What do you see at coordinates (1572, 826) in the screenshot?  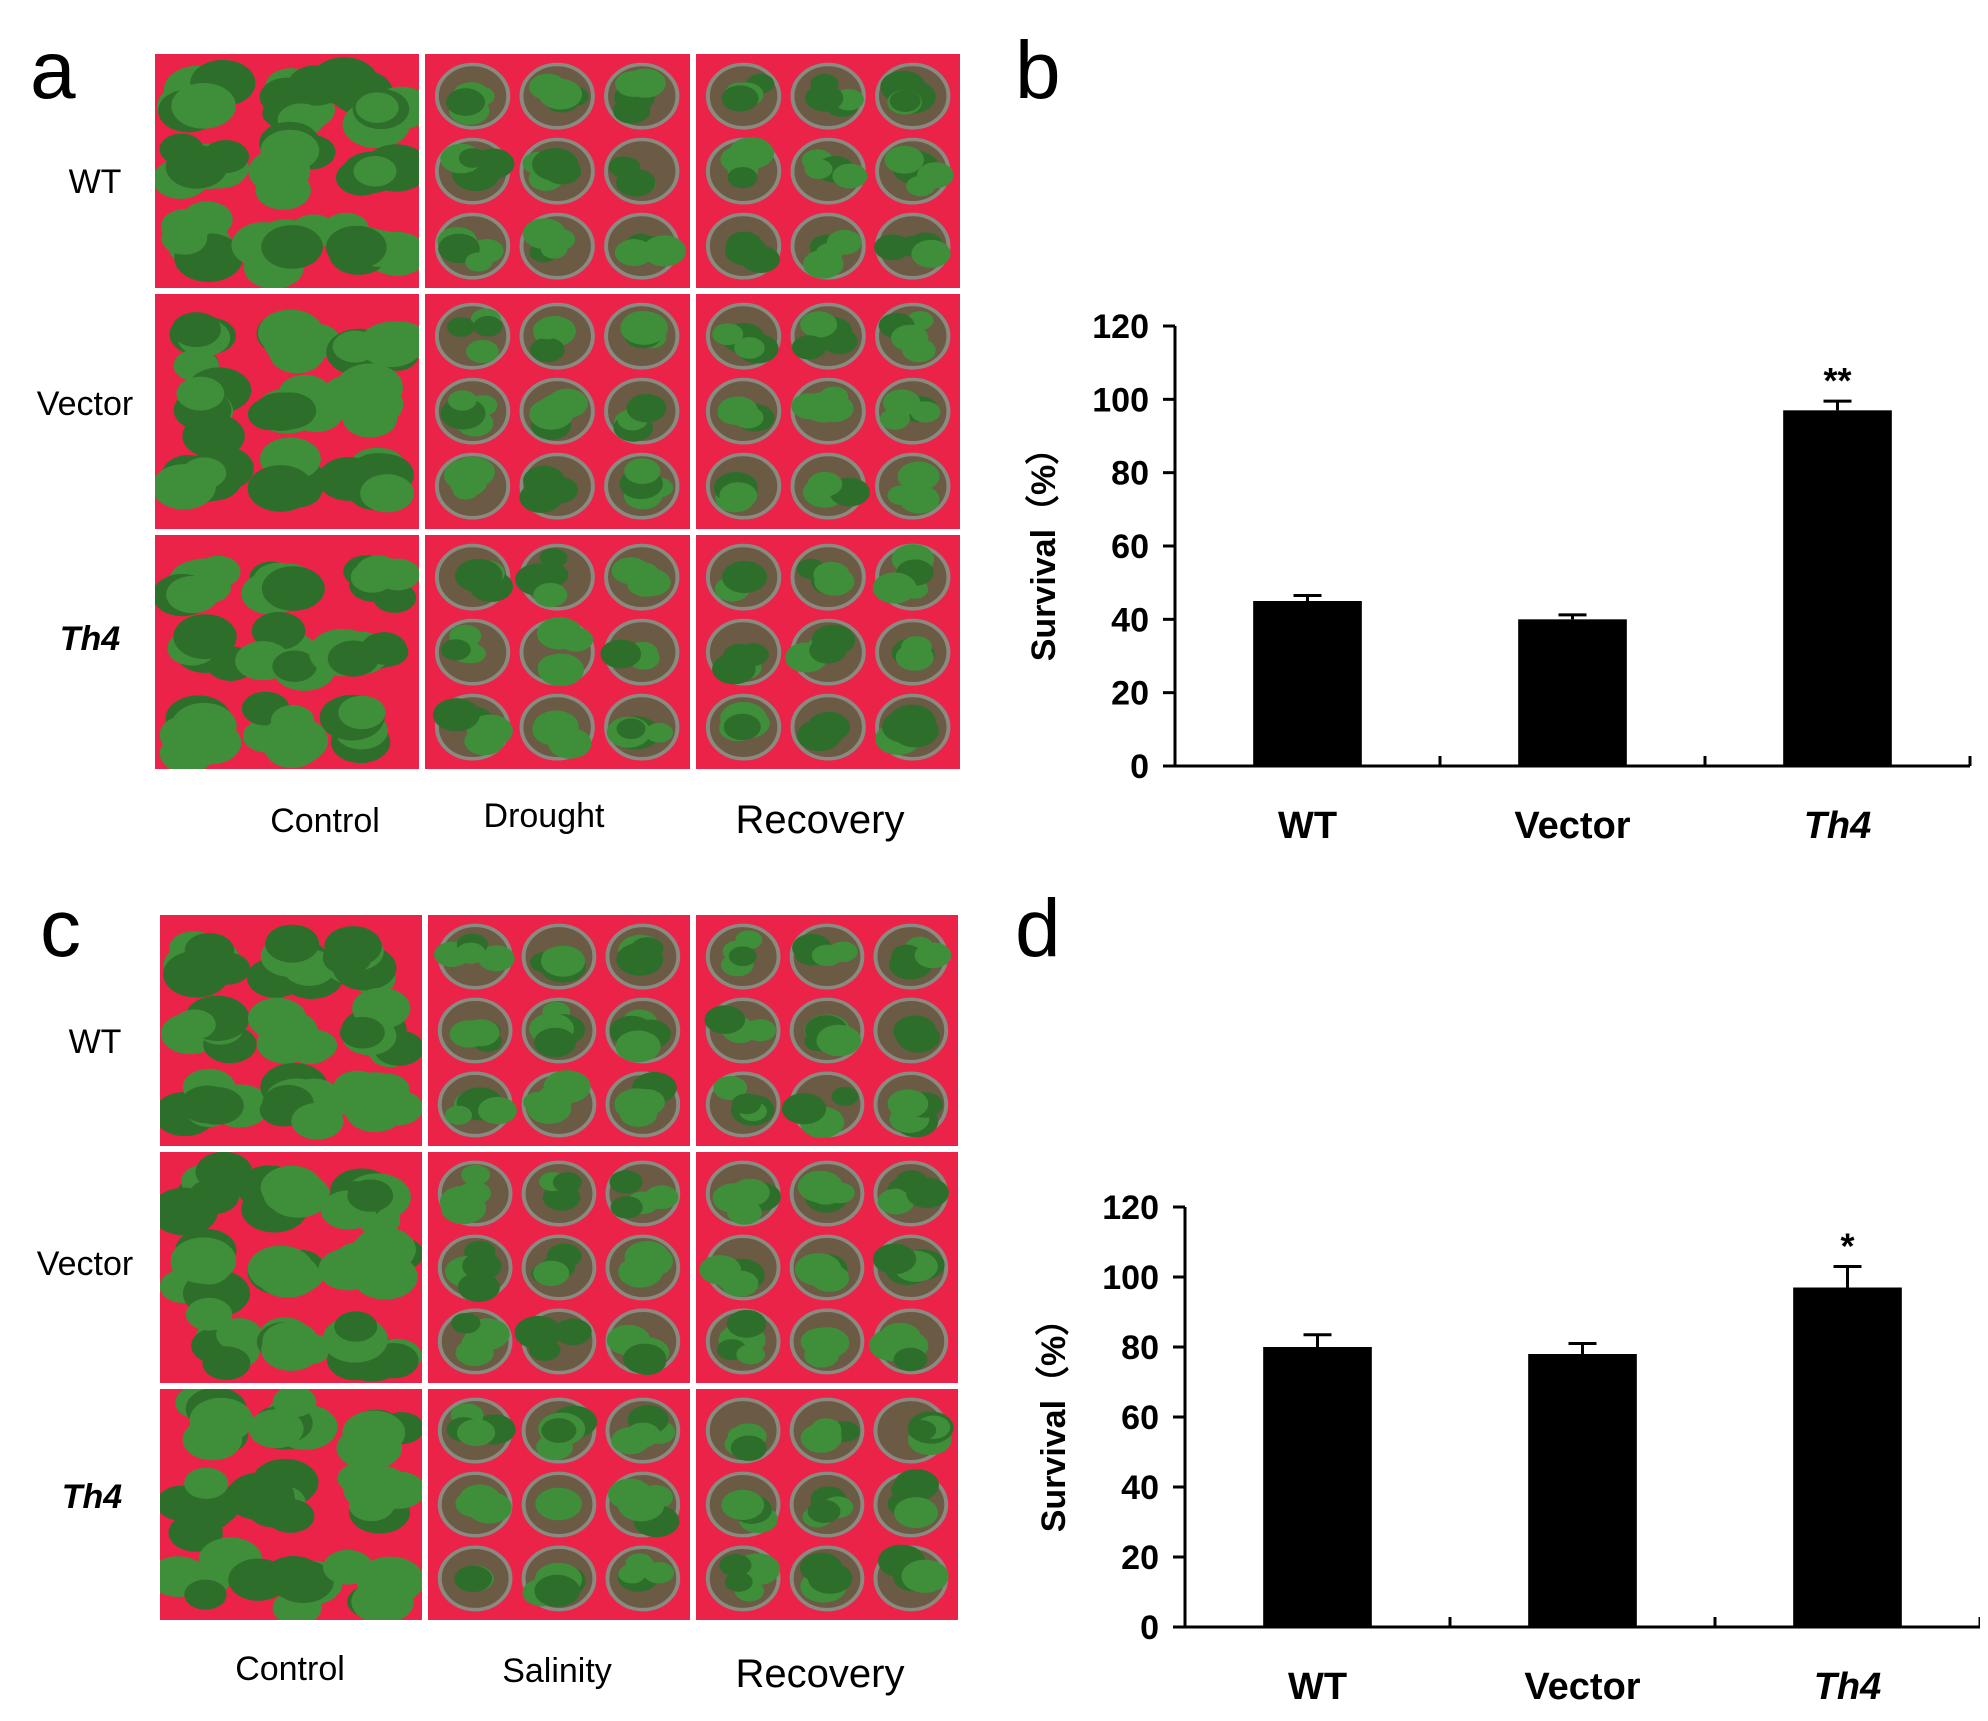 I see `chart-b-category-label-vector: Vector` at bounding box center [1572, 826].